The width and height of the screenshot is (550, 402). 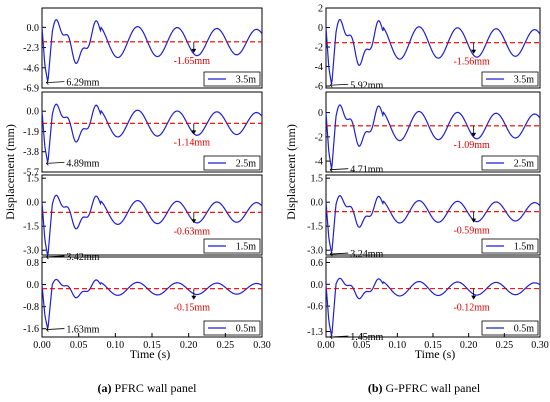 What do you see at coordinates (31, 89) in the screenshot?
I see `y-tick-label: -6.9` at bounding box center [31, 89].